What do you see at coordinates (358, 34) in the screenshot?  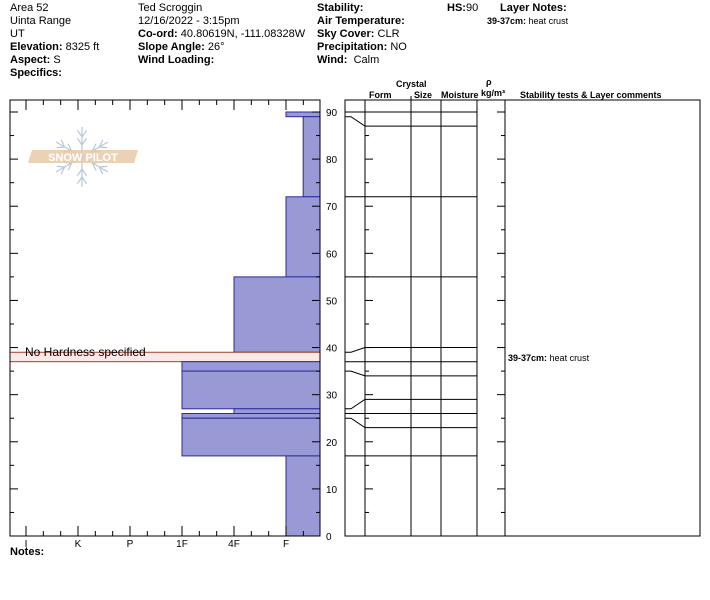 I see `sky-cover: Sky Cover: CLR` at bounding box center [358, 34].